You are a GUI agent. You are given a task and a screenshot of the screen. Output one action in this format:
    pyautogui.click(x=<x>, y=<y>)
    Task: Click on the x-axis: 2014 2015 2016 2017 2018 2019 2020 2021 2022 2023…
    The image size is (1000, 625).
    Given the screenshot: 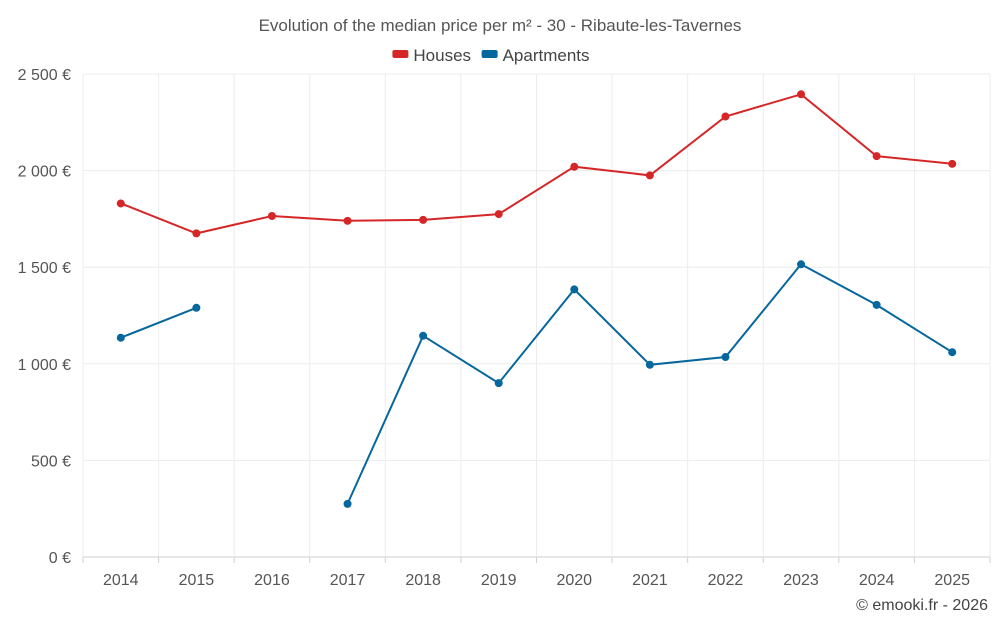 What is the action you would take?
    pyautogui.click(x=536, y=573)
    